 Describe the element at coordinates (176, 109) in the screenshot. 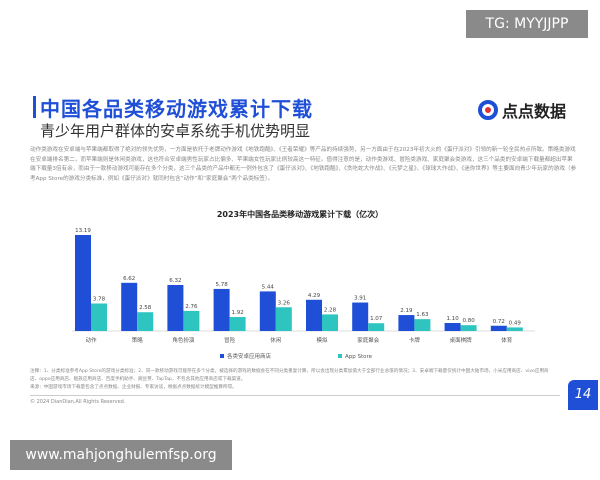

I see `slide-title: 中国各品类移动游戏累计下载` at that location.